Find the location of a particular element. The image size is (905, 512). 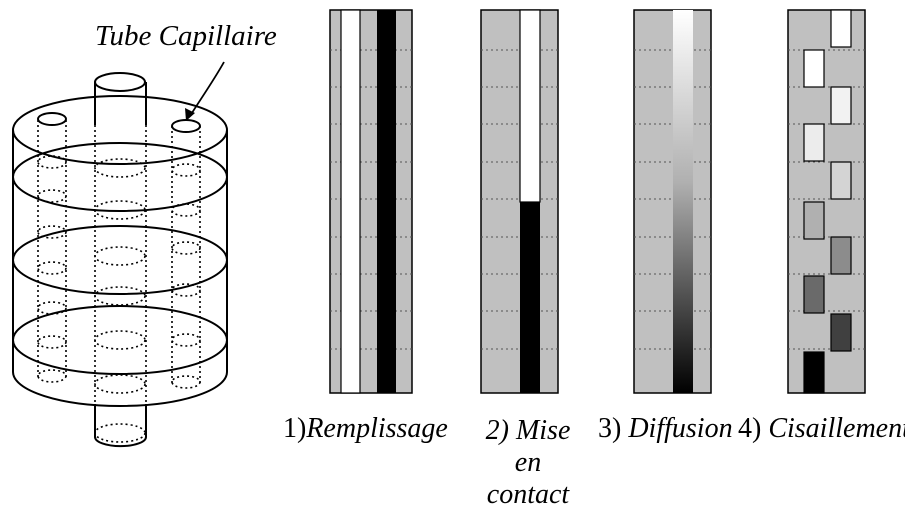

step-1-caption: 1)Remplissage is located at coordinates (365, 429).